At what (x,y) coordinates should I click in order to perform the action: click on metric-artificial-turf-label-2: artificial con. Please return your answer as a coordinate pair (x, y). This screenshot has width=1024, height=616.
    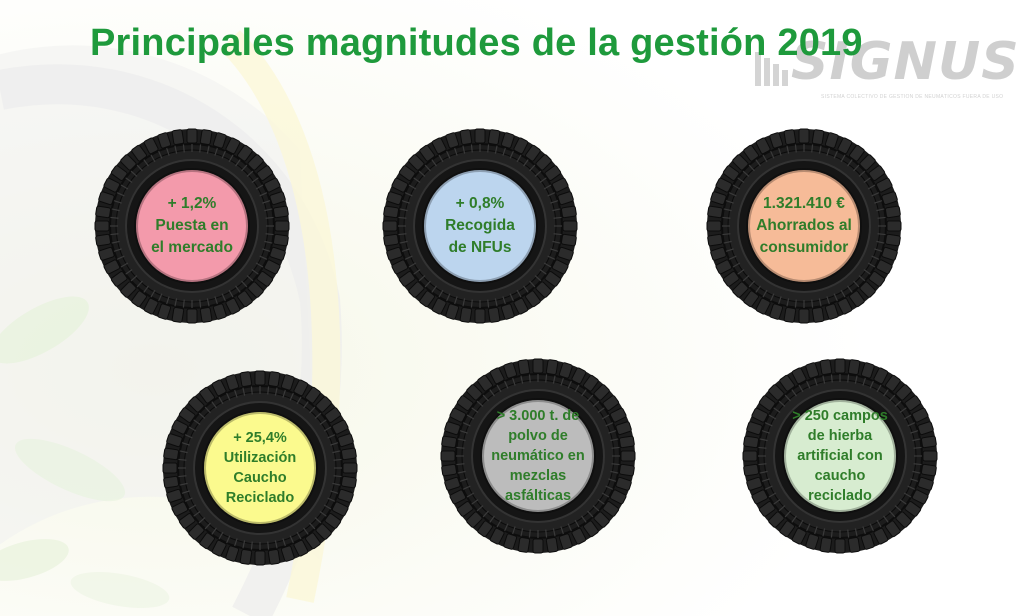
    Looking at the image, I should click on (840, 456).